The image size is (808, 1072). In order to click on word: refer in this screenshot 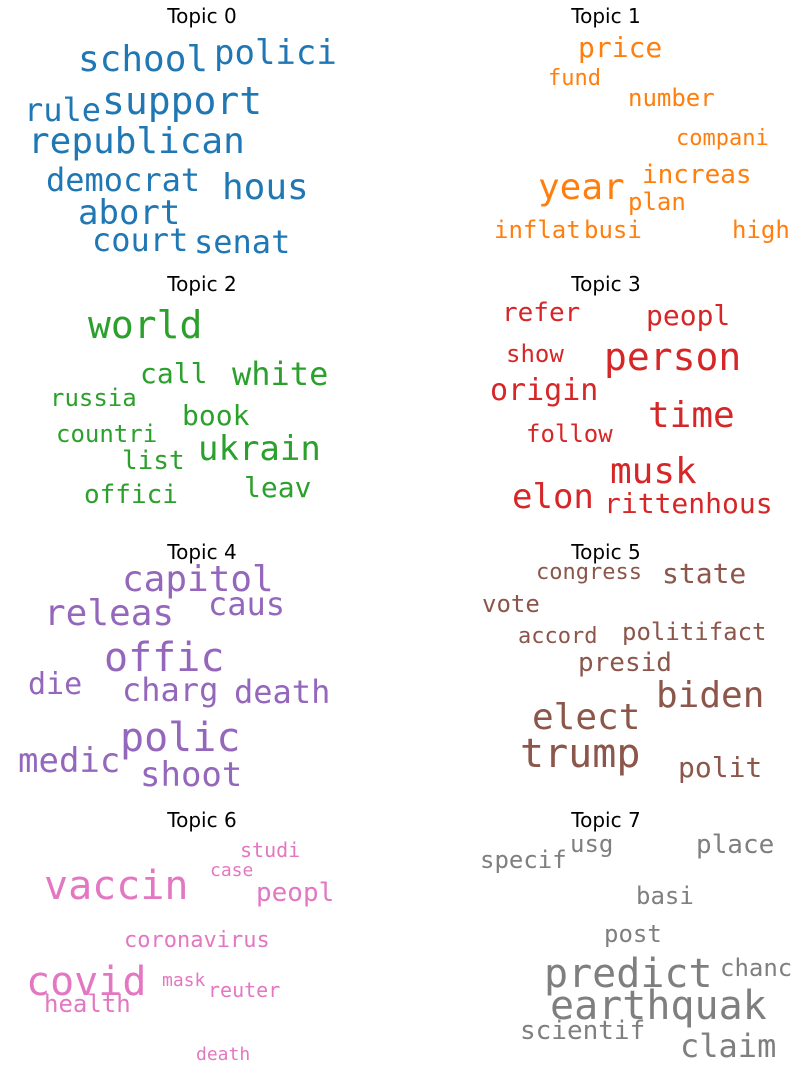, I will do `click(541, 313)`.